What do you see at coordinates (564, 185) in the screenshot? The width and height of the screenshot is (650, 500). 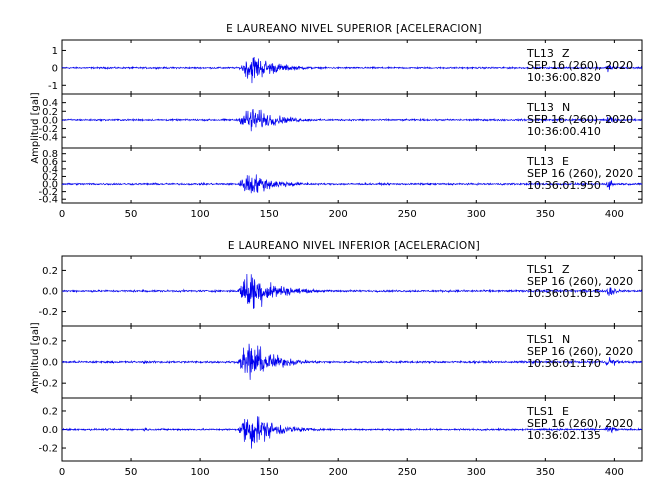 I see `start-time-label: 10:36:01.950` at bounding box center [564, 185].